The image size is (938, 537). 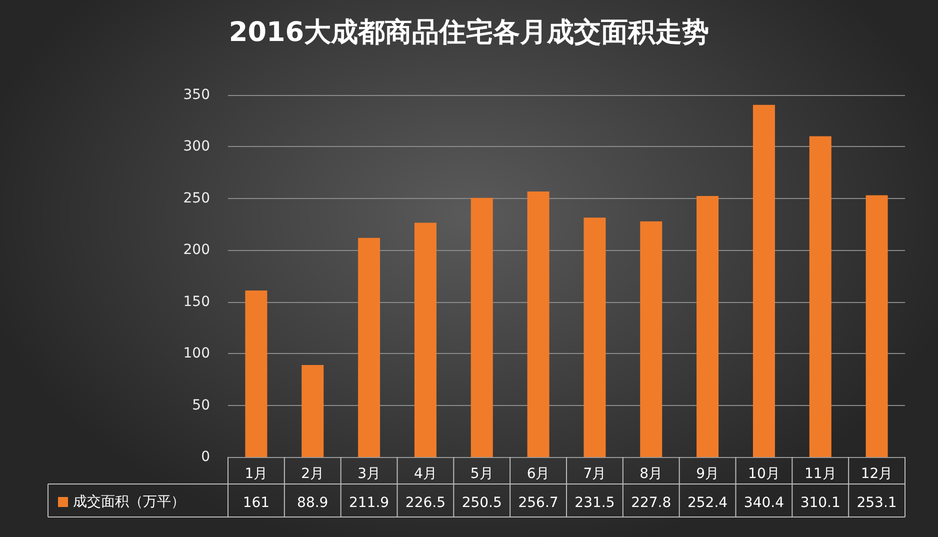 I want to click on x-tick-label: 12月, so click(x=876, y=474).